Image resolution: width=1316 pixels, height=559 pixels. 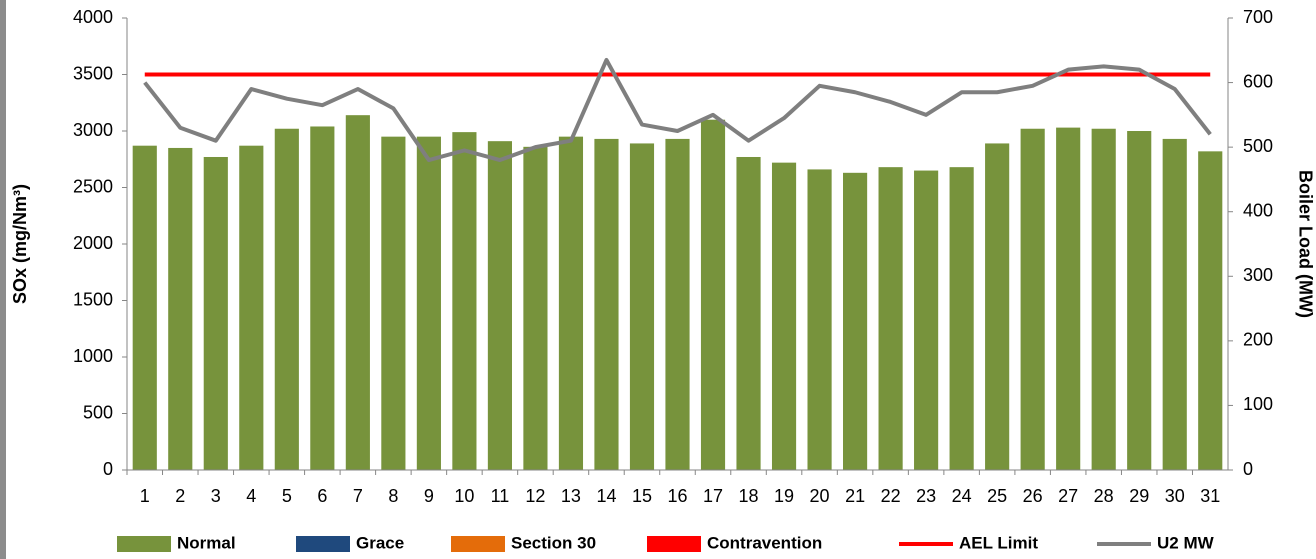 I want to click on x-tick-label: 19, so click(x=784, y=496).